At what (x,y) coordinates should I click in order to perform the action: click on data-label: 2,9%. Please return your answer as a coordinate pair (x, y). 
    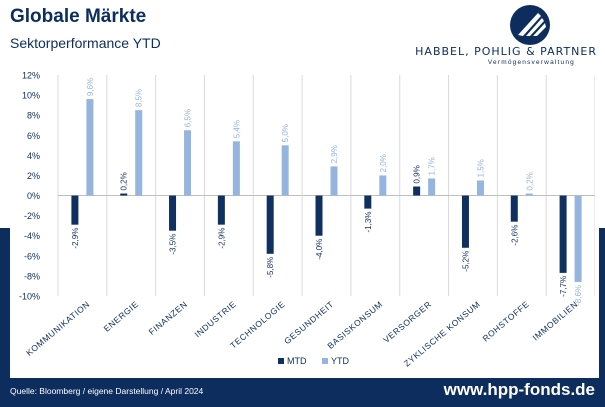
    Looking at the image, I should click on (334, 154).